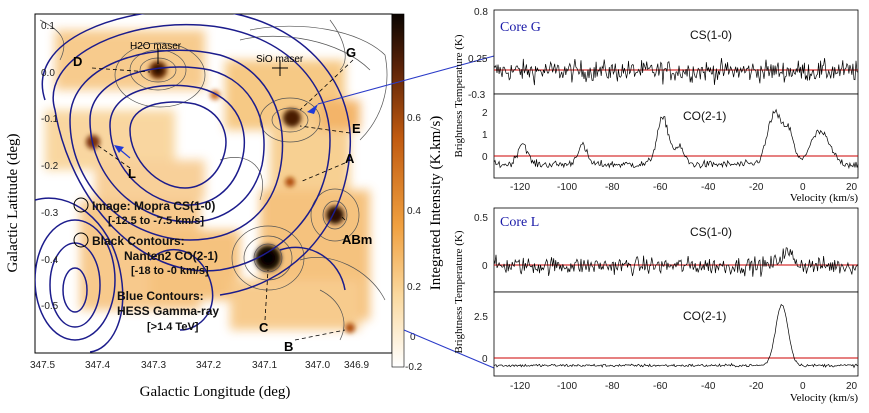 Image resolution: width=869 pixels, height=413 pixels. What do you see at coordinates (481, 242) in the screenshot?
I see `core-l-cs-y-ticks: 0.5 0` at bounding box center [481, 242].